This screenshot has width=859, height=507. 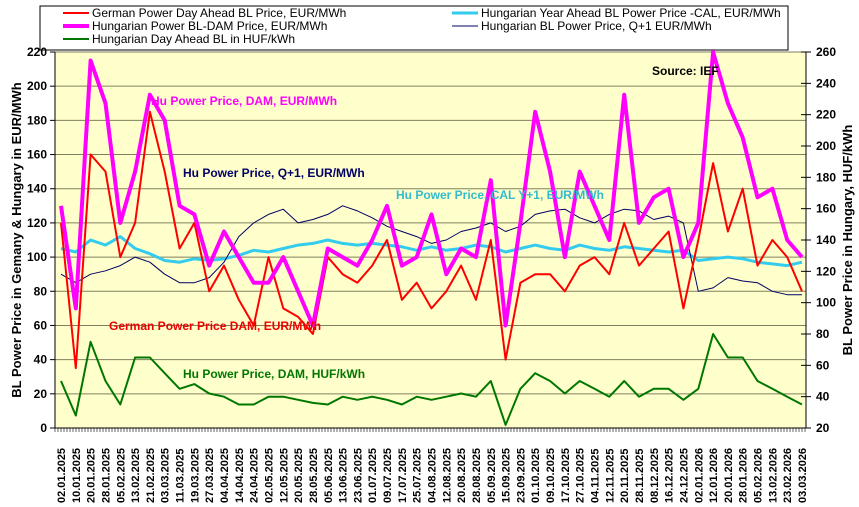 I want to click on x-tick-label: 05.02.2026, so click(x=759, y=475).